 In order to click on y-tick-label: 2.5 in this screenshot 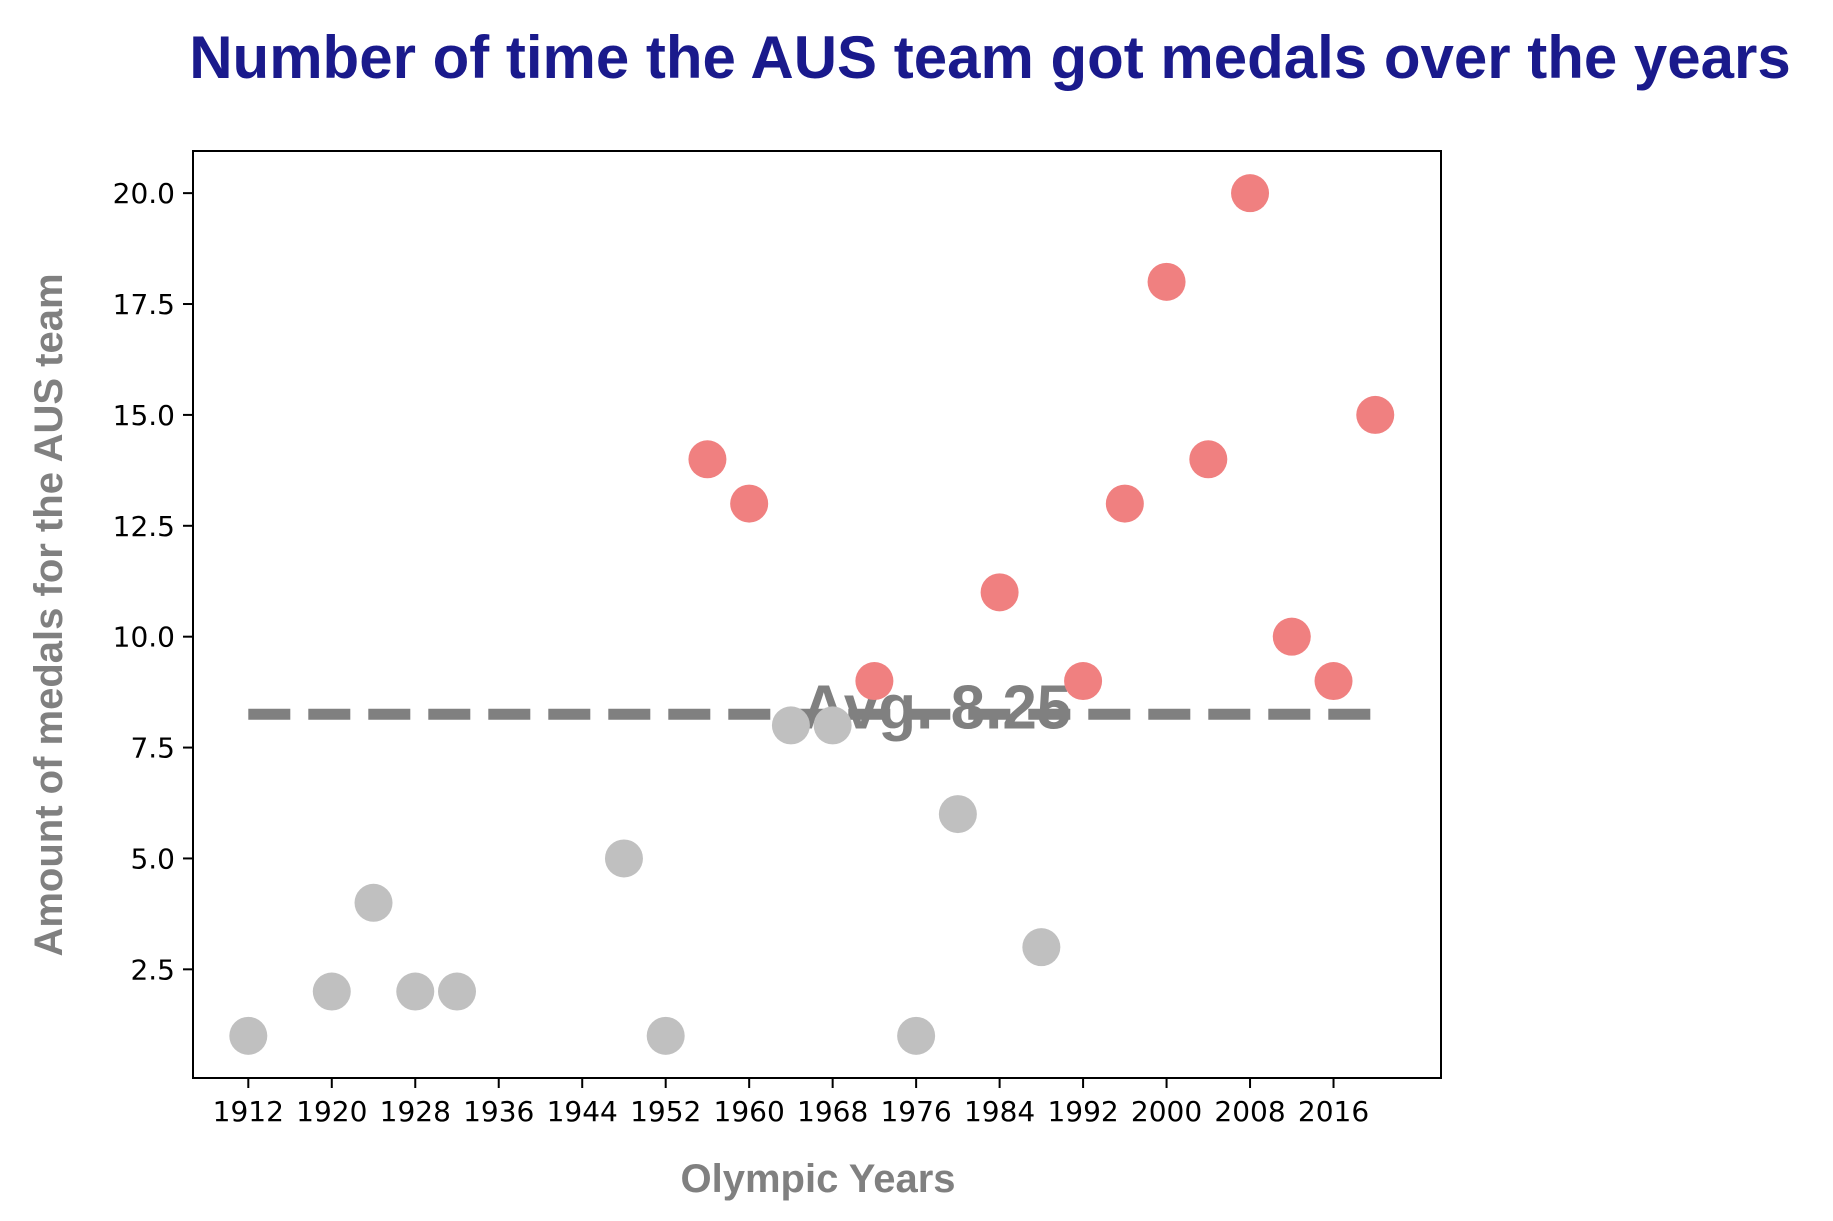, I will do `click(152, 969)`.